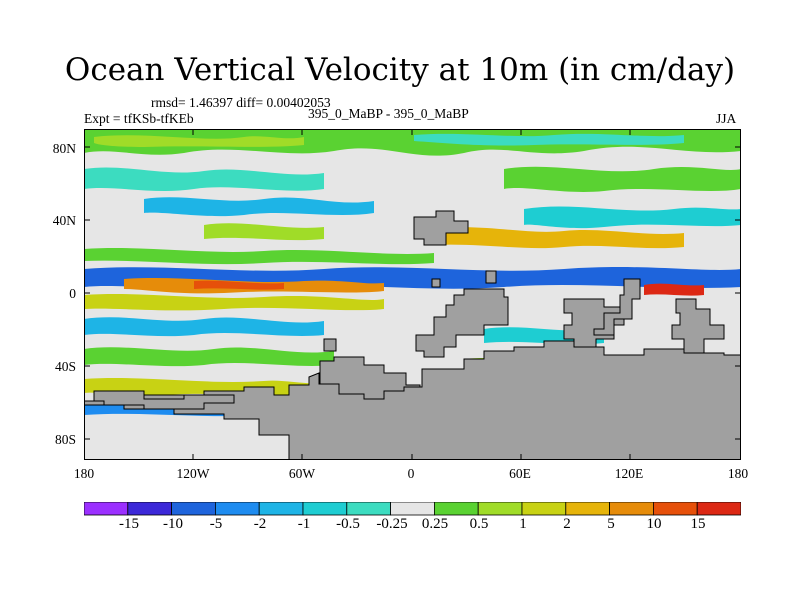 The image size is (800, 600). I want to click on north-equatorial-band, so click(259, 256).